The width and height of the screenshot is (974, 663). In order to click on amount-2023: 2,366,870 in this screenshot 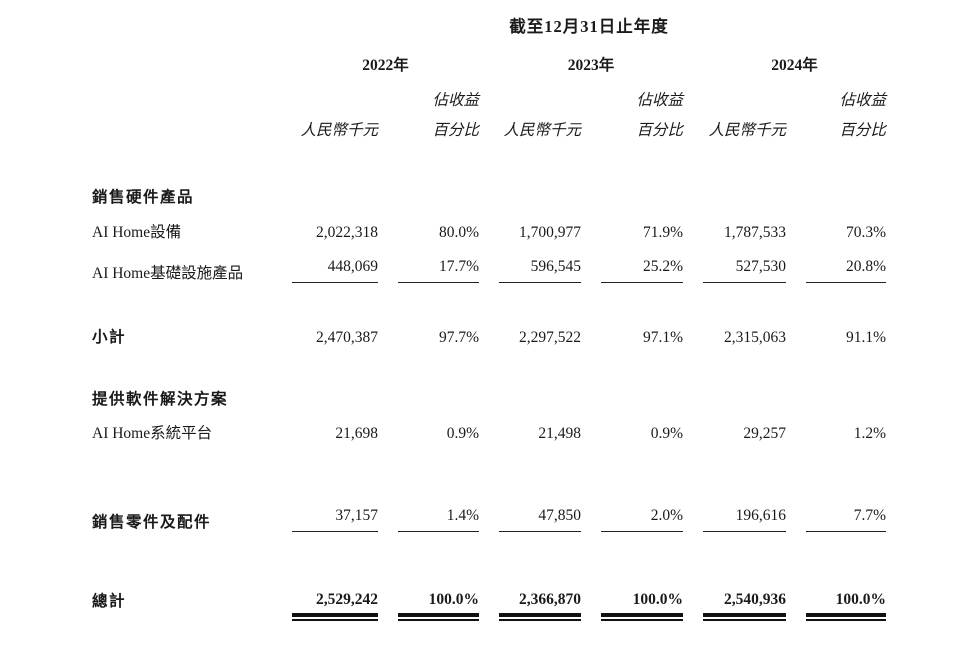, I will do `click(540, 598)`.